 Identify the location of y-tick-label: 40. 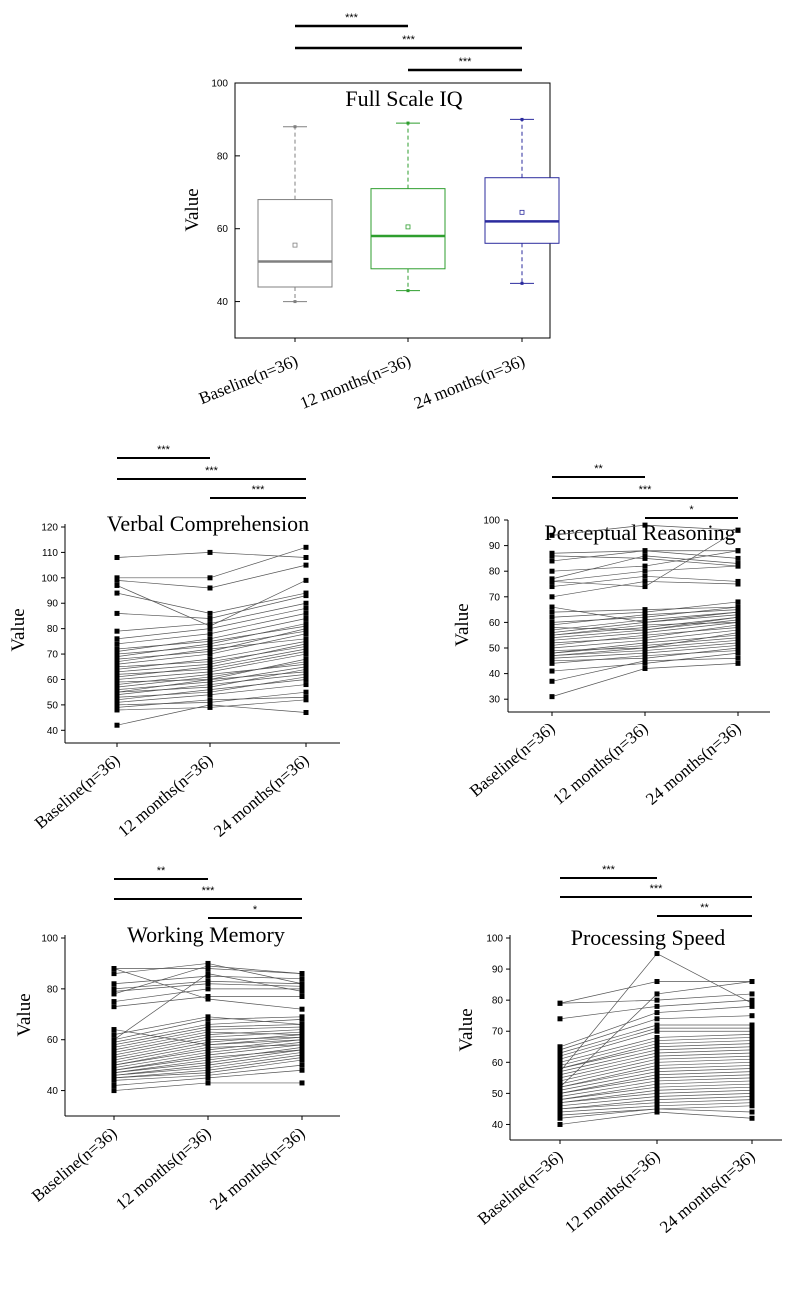
(495, 674).